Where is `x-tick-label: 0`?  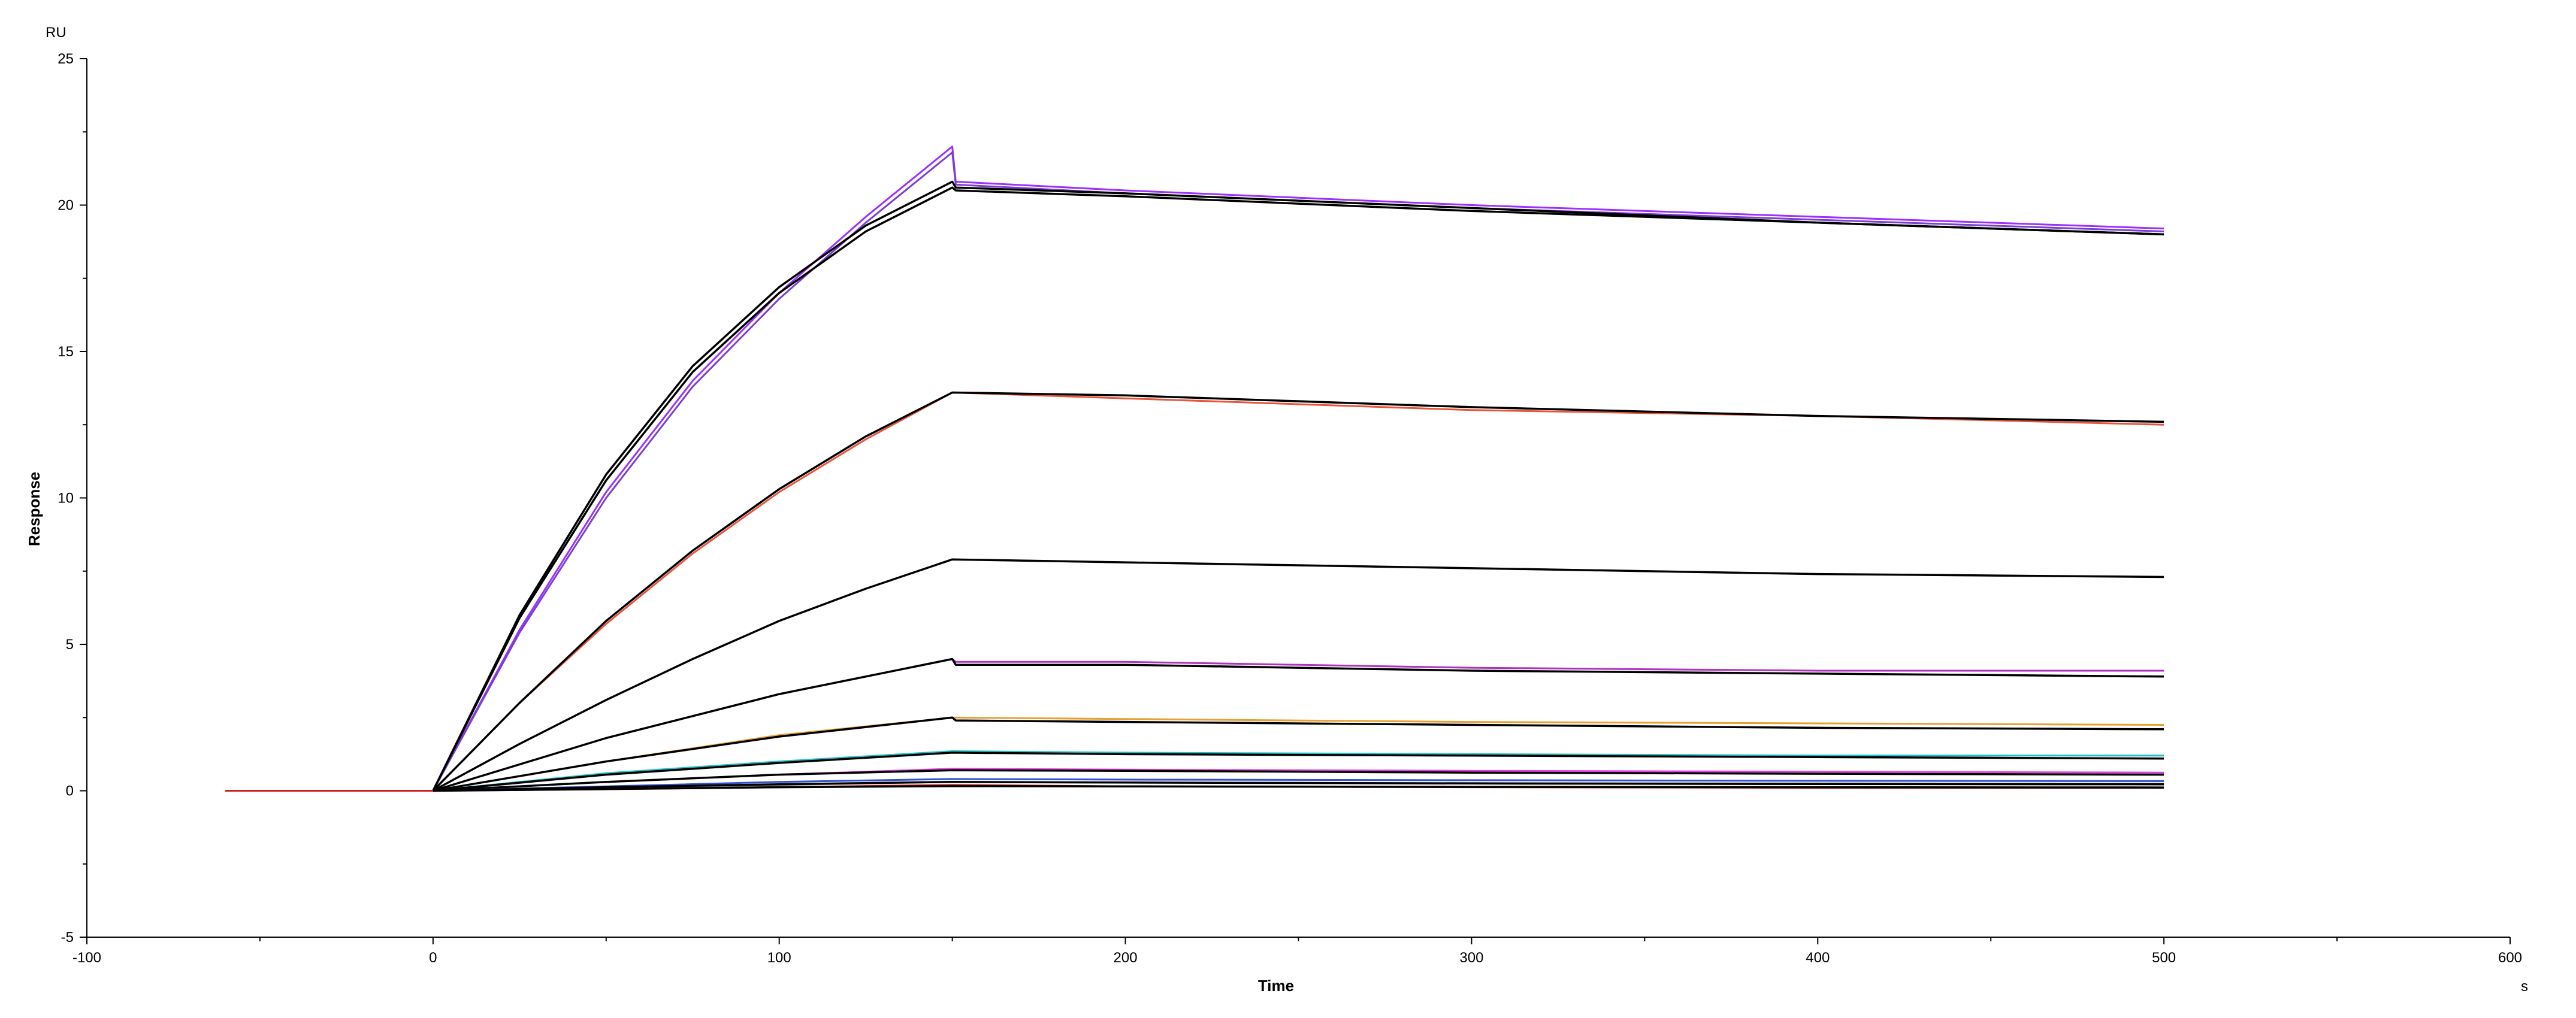 x-tick-label: 0 is located at coordinates (433, 958).